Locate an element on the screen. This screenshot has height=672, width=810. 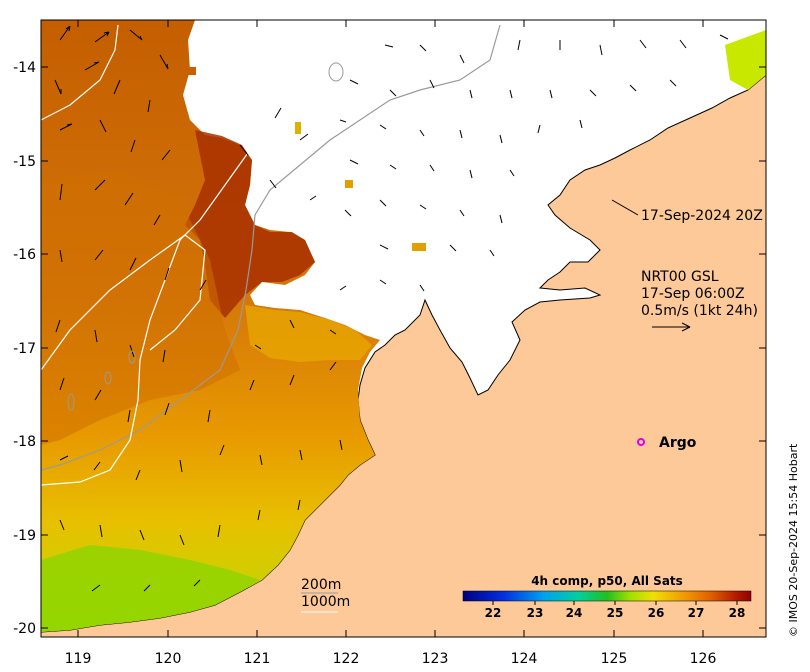
colorbar-tick-label: 27 is located at coordinates (696, 613).